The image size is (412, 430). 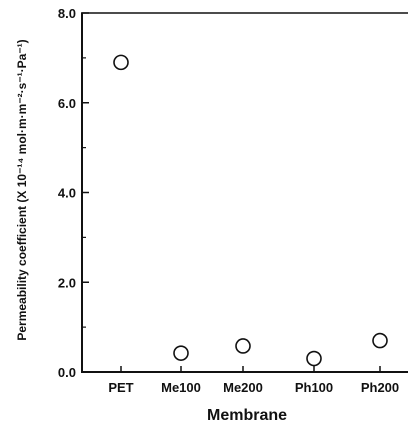 I want to click on y-axis: 0.0 2.0 4.0 6.0 8.0, so click(x=73, y=193).